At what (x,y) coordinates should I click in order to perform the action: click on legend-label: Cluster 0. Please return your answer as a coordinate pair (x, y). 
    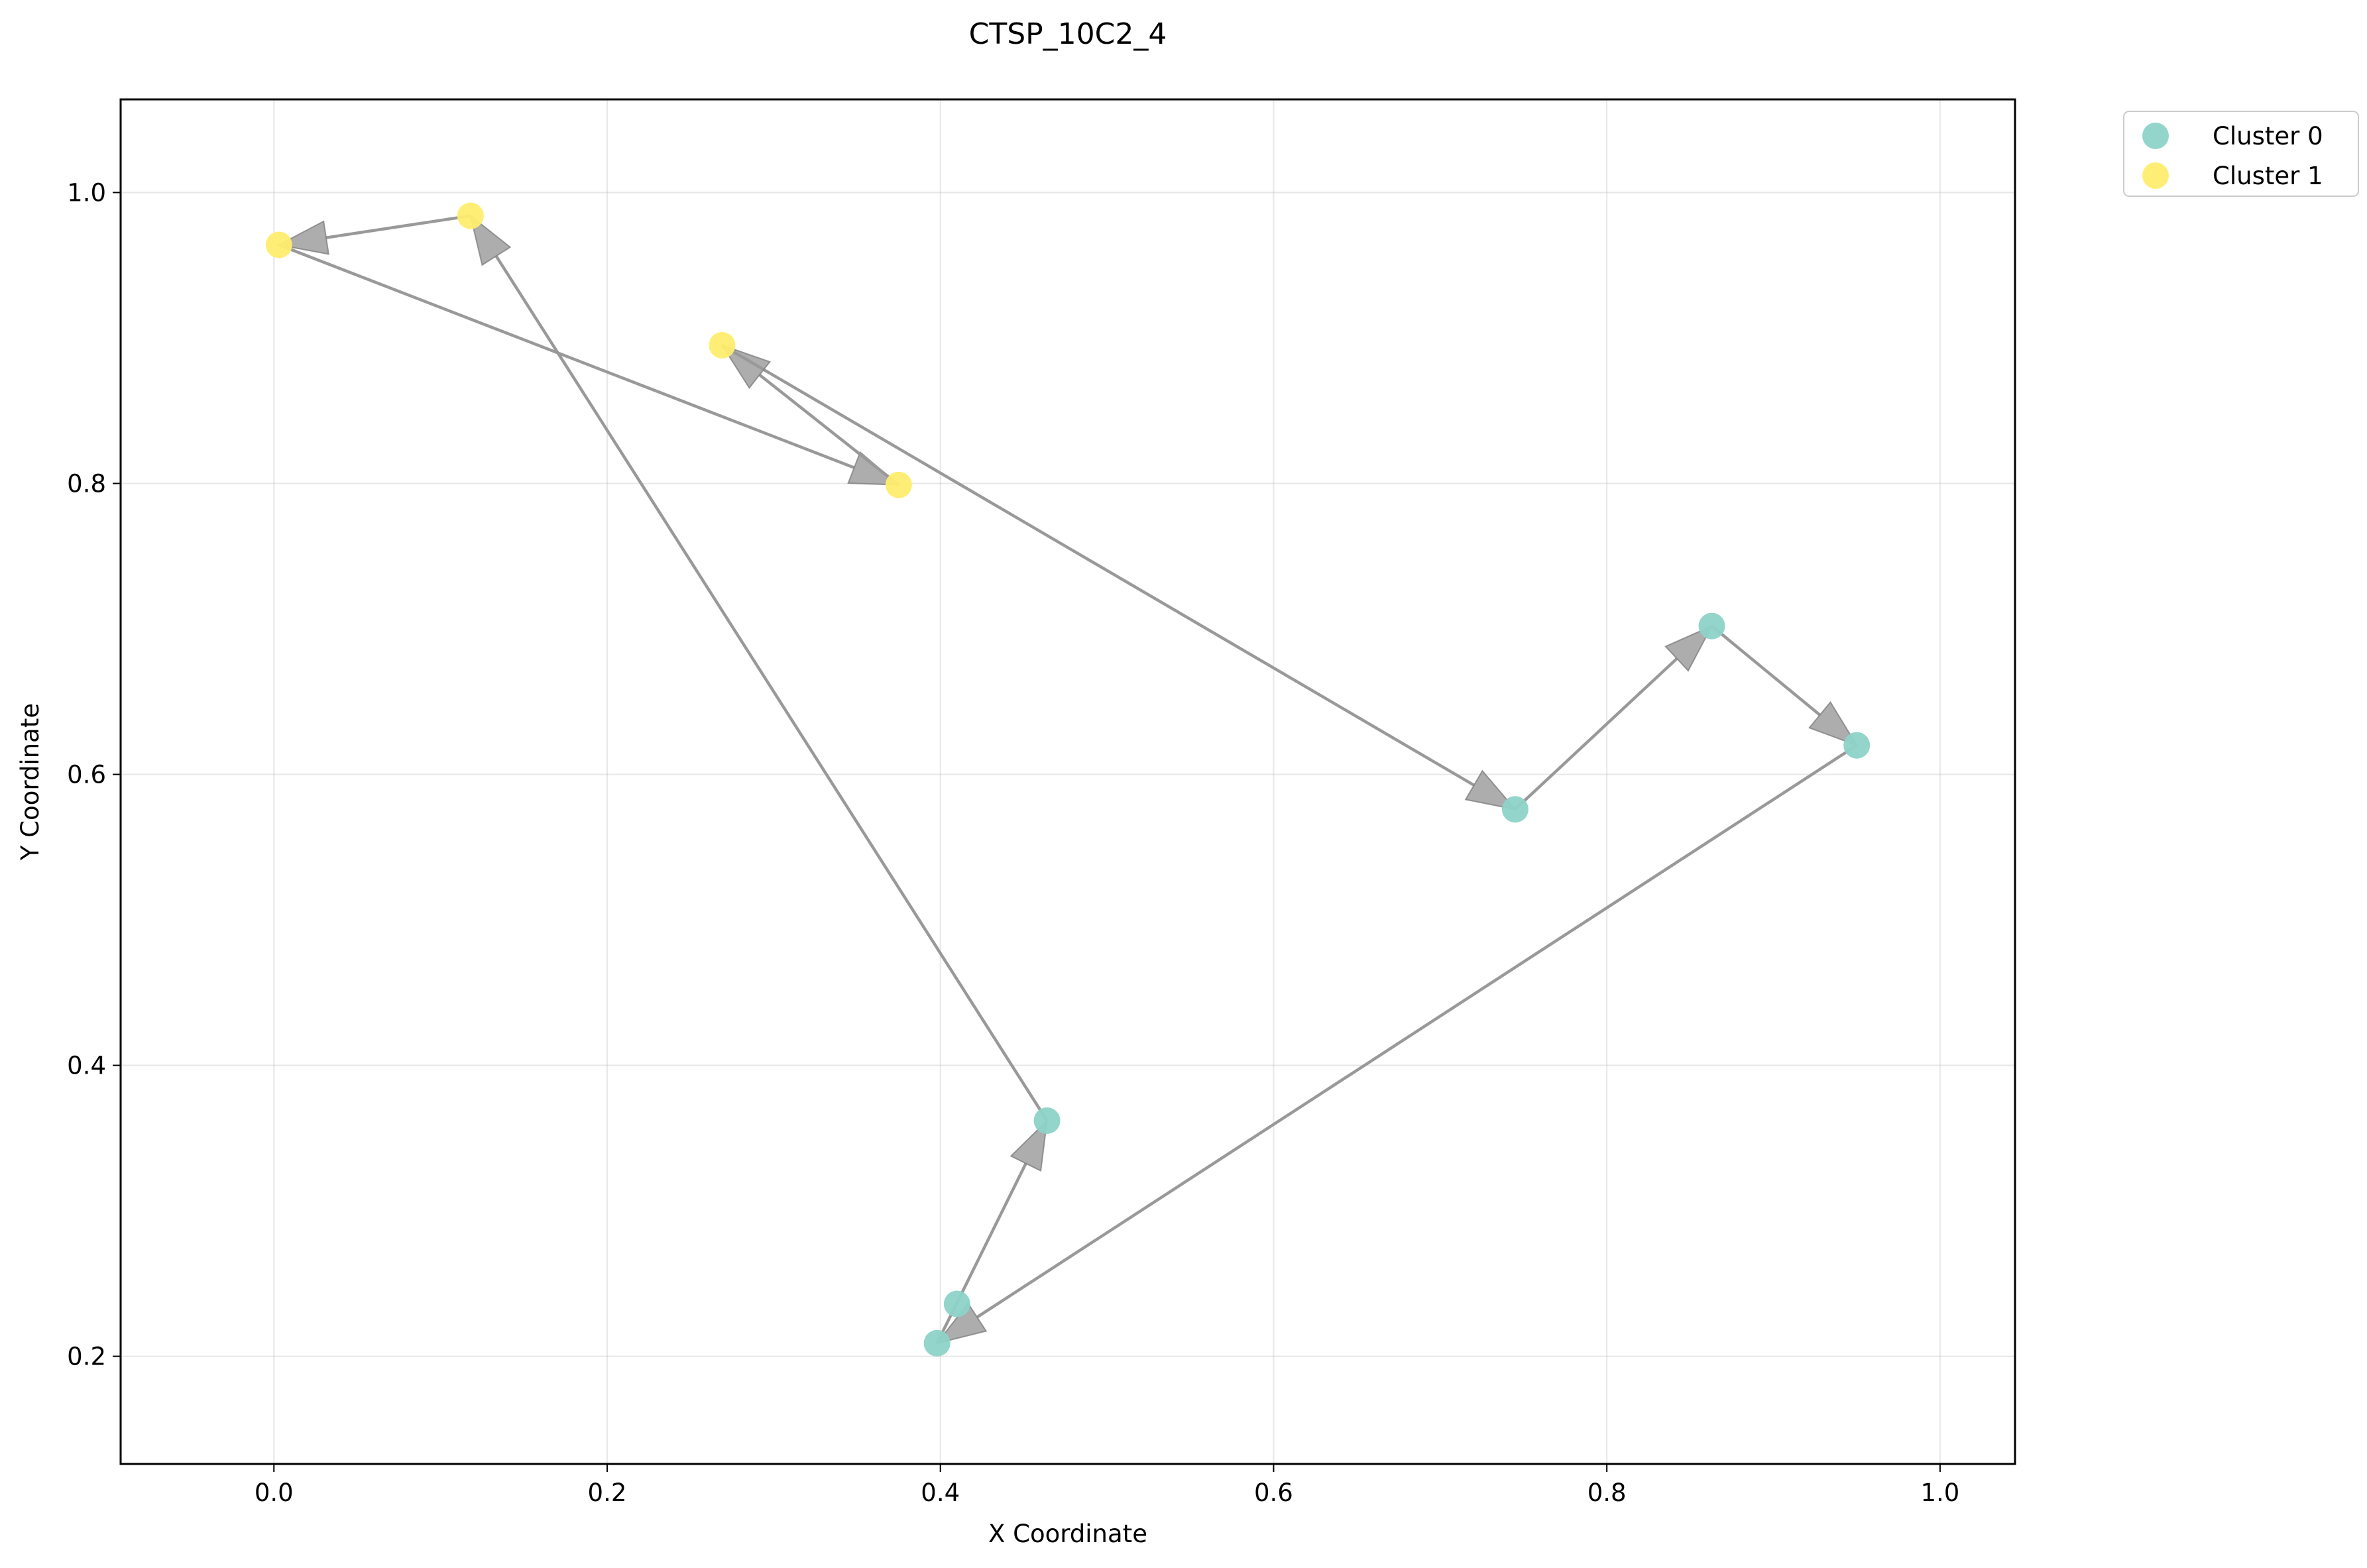
    Looking at the image, I should click on (2268, 136).